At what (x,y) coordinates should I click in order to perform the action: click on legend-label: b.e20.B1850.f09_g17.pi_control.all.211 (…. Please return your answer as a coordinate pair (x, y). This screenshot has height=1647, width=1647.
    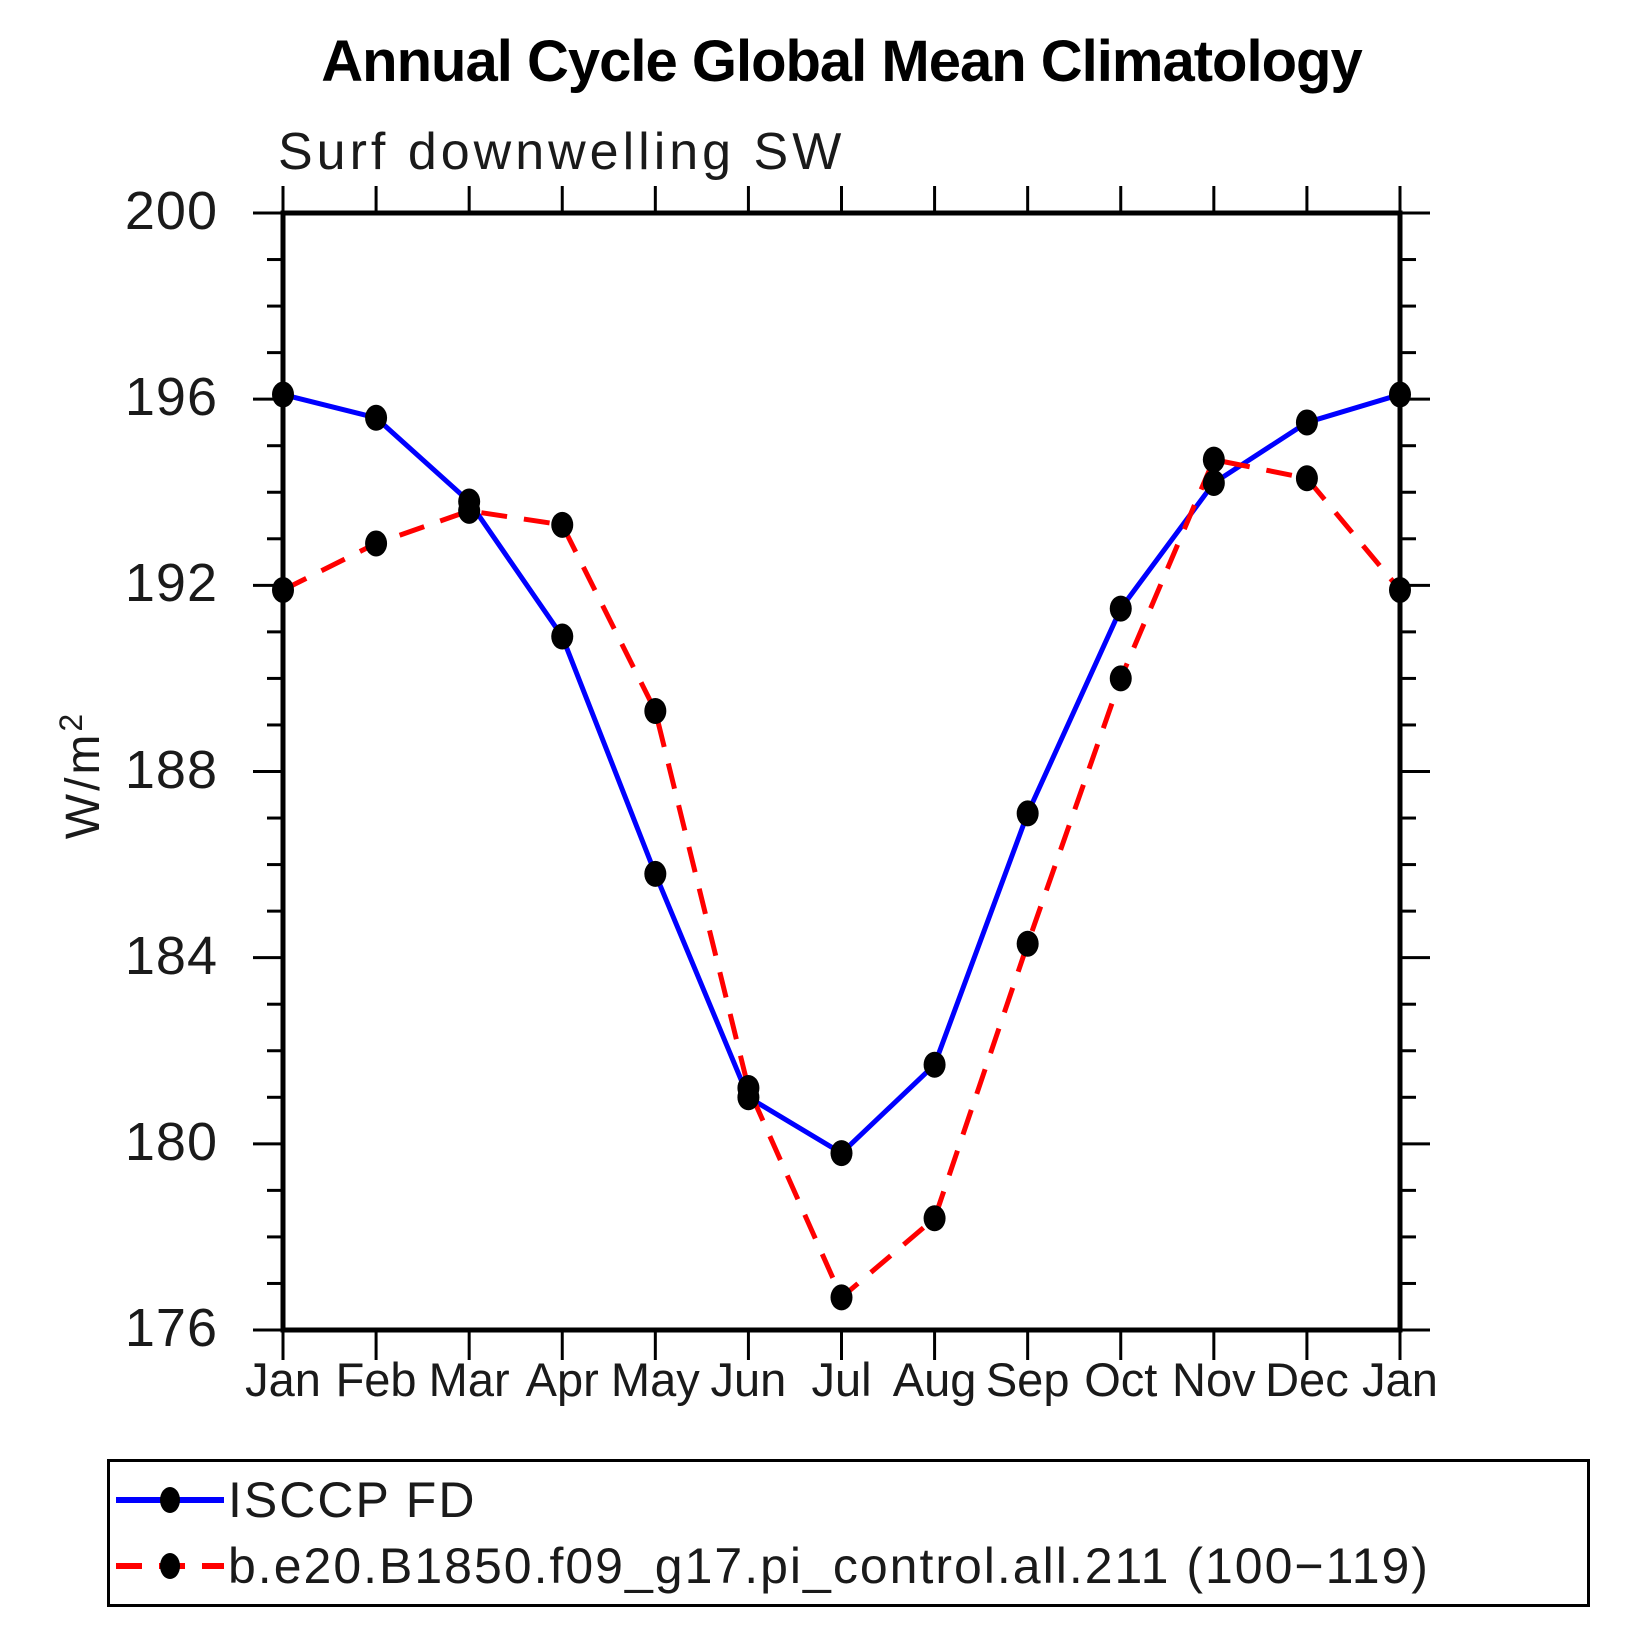
    Looking at the image, I should click on (829, 1566).